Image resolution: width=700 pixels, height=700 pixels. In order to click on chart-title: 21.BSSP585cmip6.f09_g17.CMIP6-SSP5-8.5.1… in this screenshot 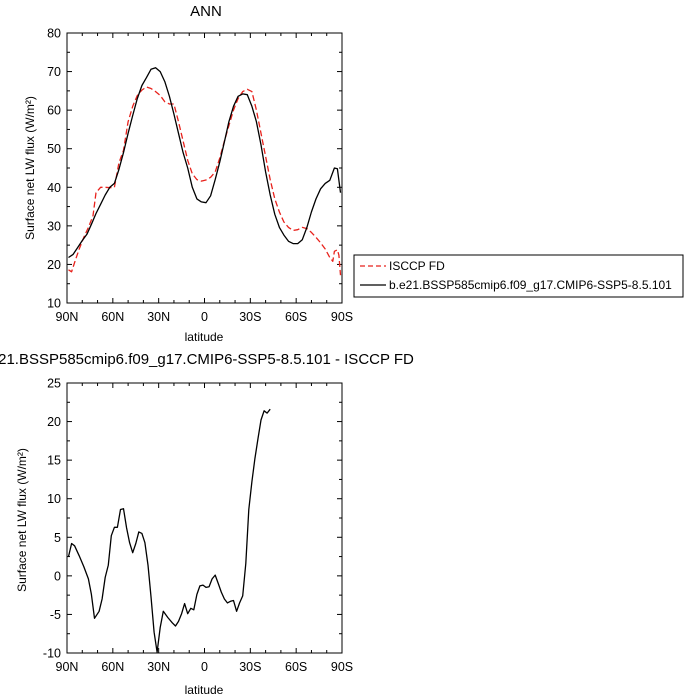, I will do `click(207, 359)`.